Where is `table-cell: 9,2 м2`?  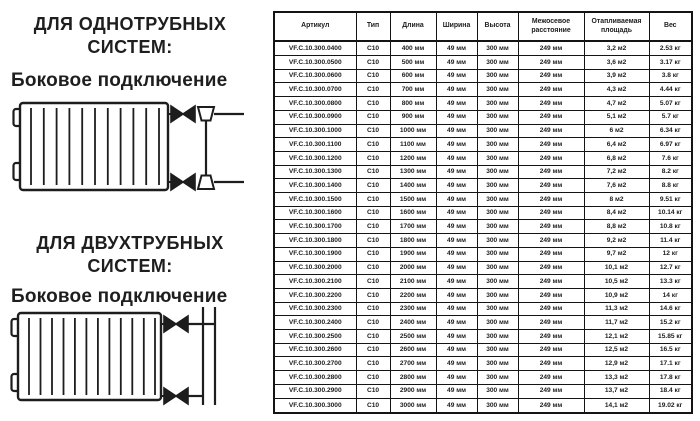 table-cell: 9,2 м2 is located at coordinates (616, 240).